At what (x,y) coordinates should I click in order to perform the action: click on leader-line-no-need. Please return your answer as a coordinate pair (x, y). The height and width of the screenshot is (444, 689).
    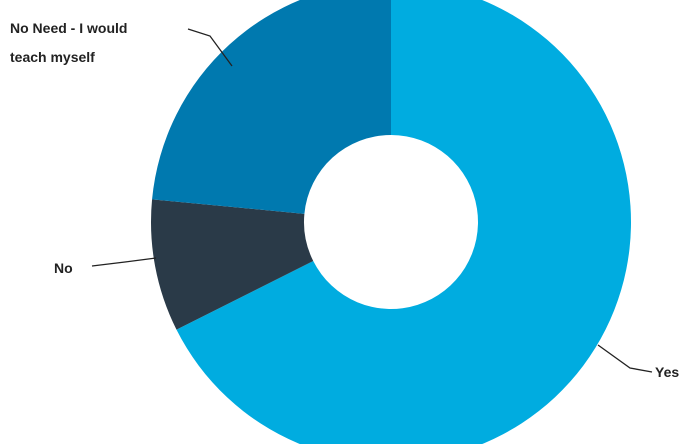
    Looking at the image, I should click on (210, 47).